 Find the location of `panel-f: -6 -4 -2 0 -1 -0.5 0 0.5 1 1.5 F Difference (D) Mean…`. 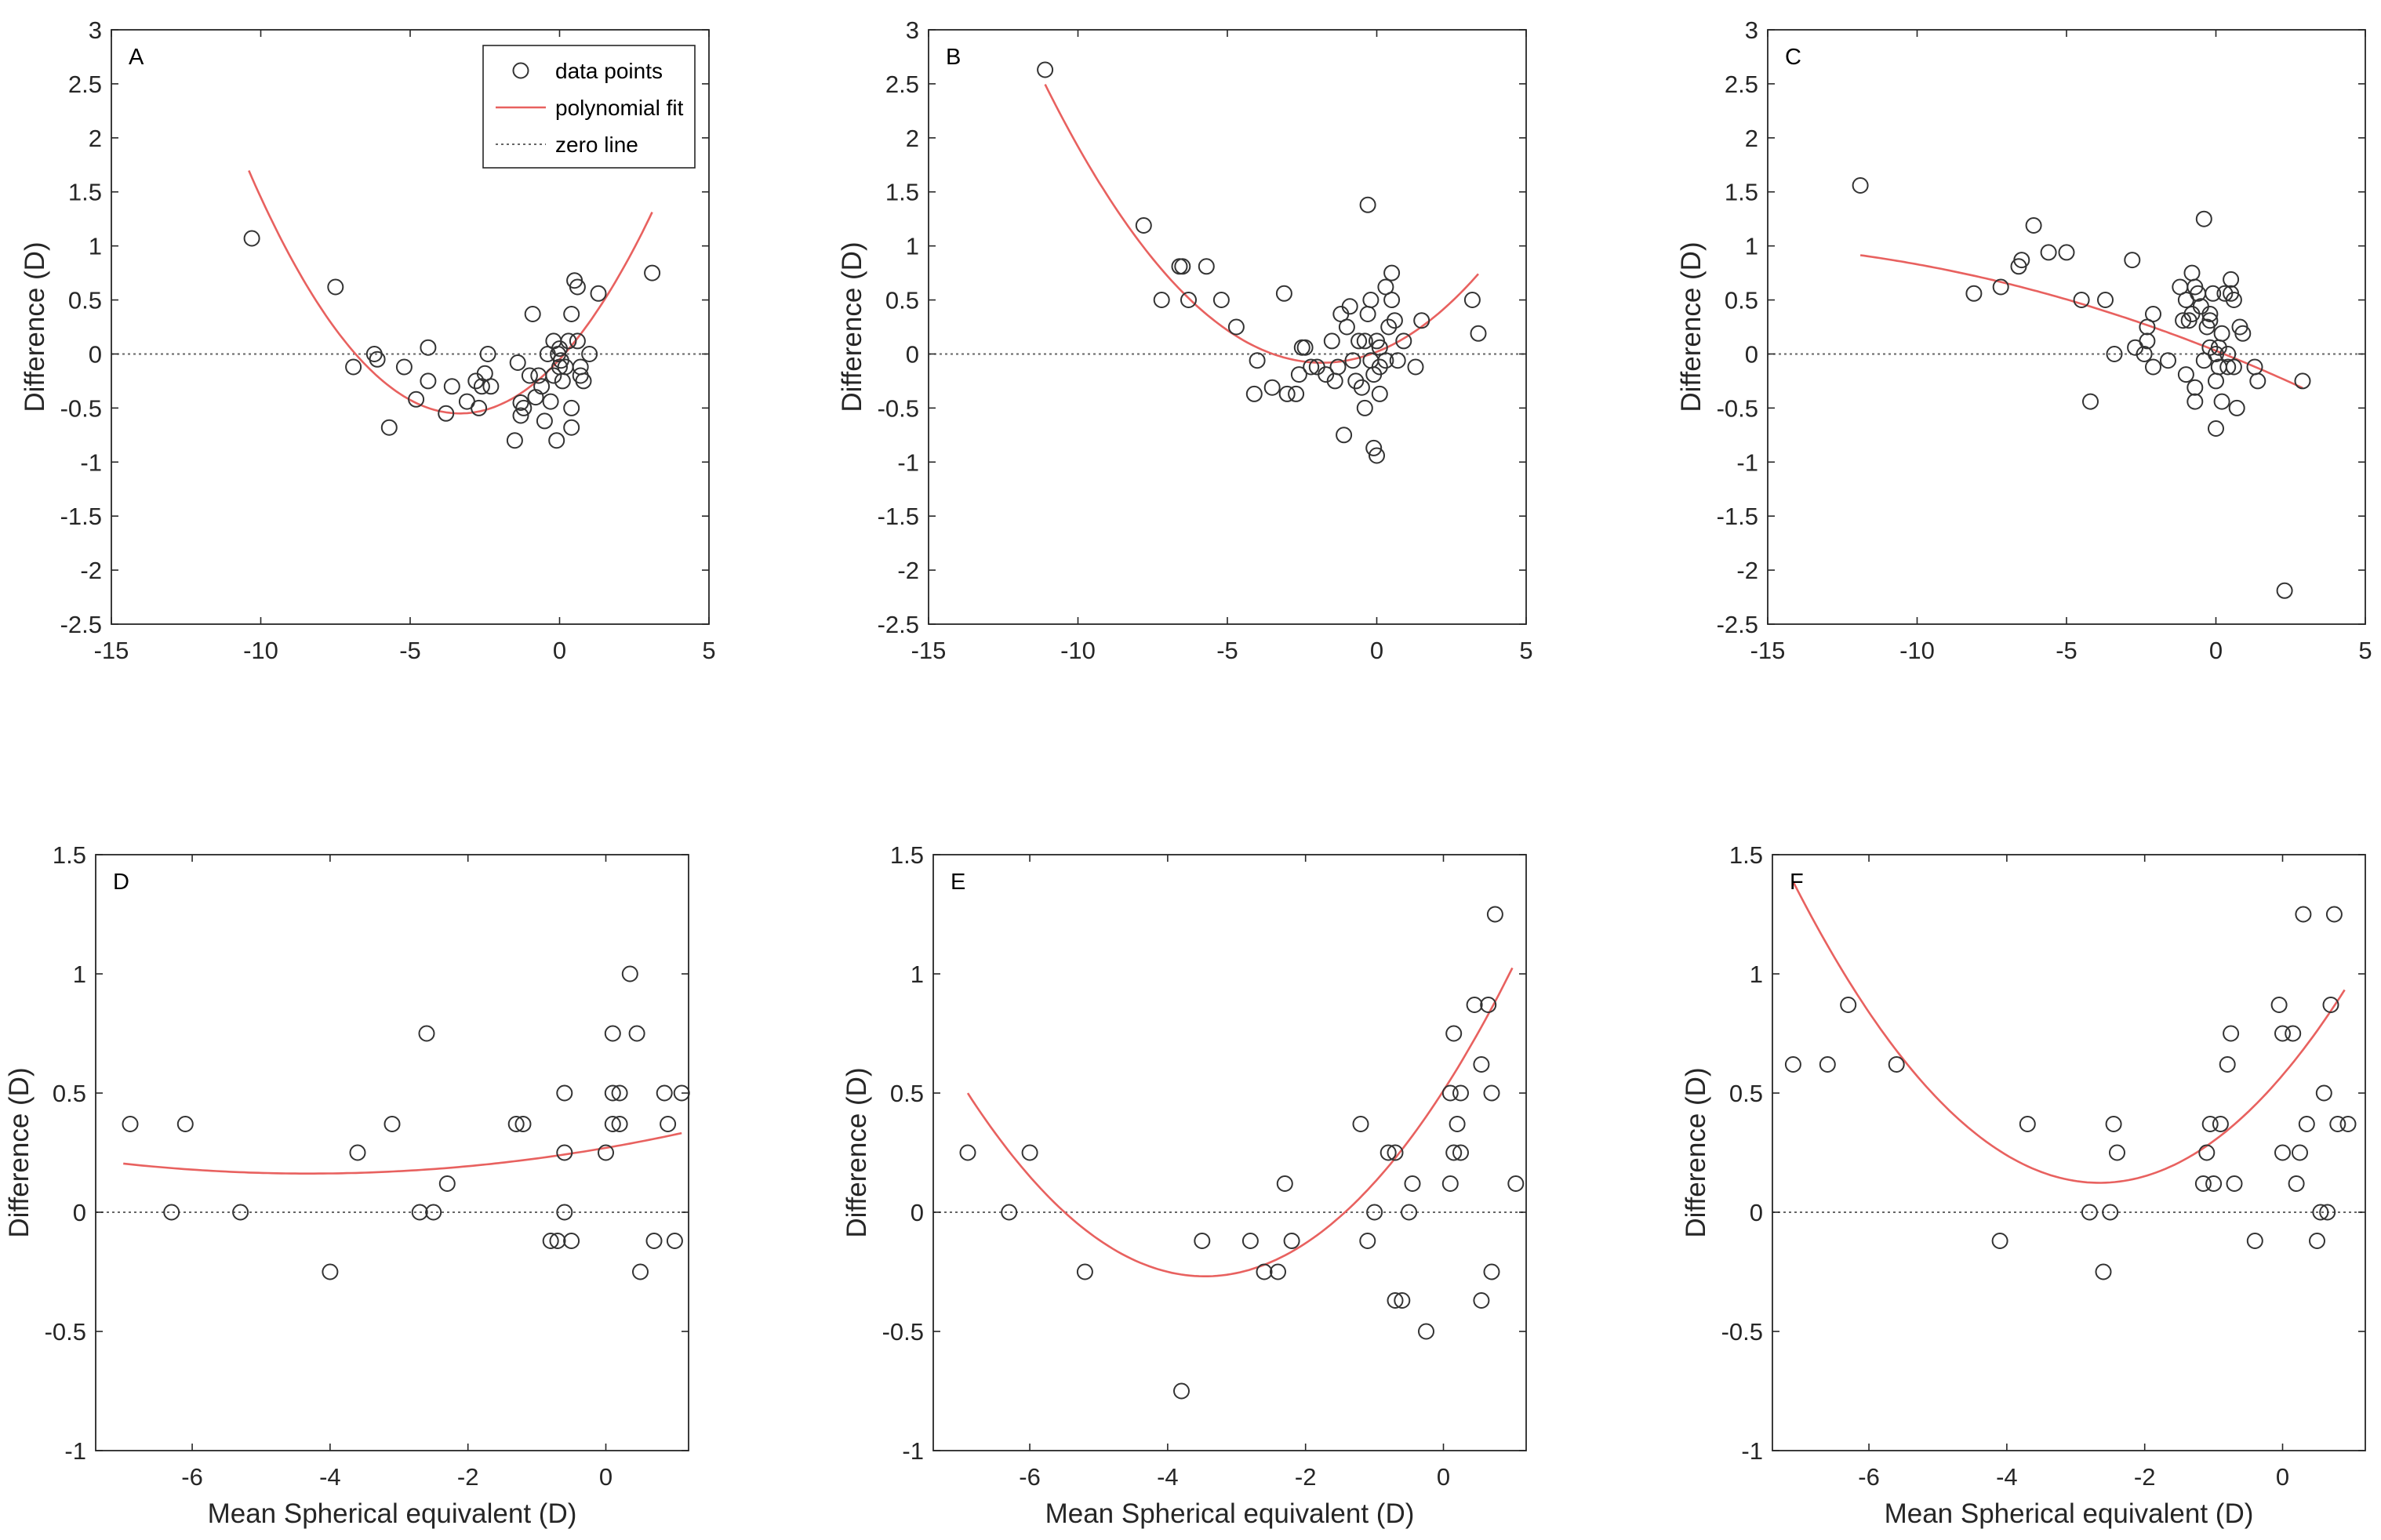

panel-f: -6 -4 -2 0 -1 -0.5 0 0.5 1 1.5 F Difference (D) Mean… is located at coordinates (2023, 1185).